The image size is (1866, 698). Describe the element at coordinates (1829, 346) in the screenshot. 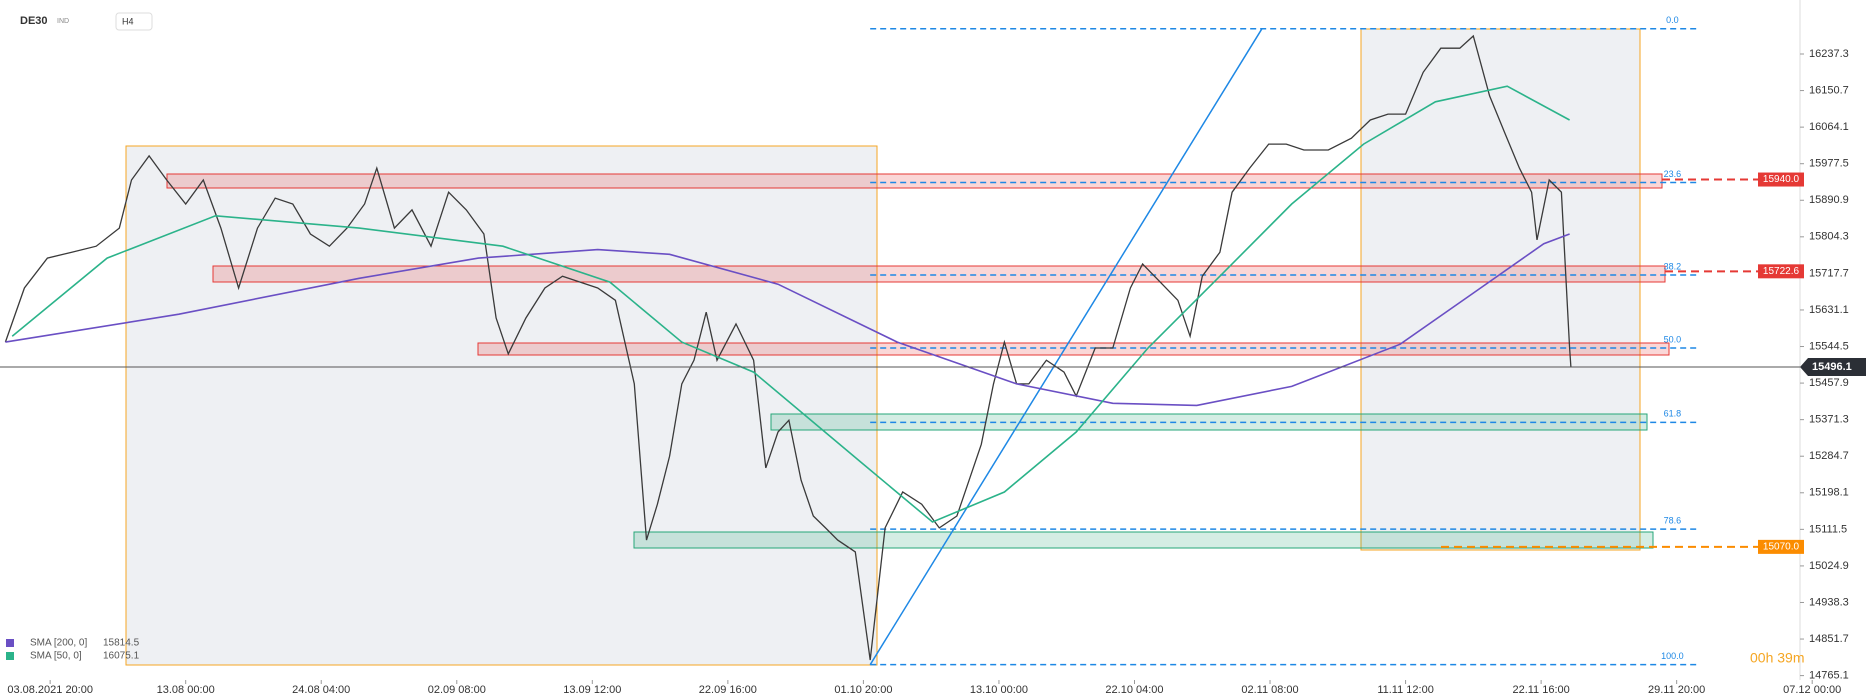

I see `y-tick-label: 15544.5` at that location.